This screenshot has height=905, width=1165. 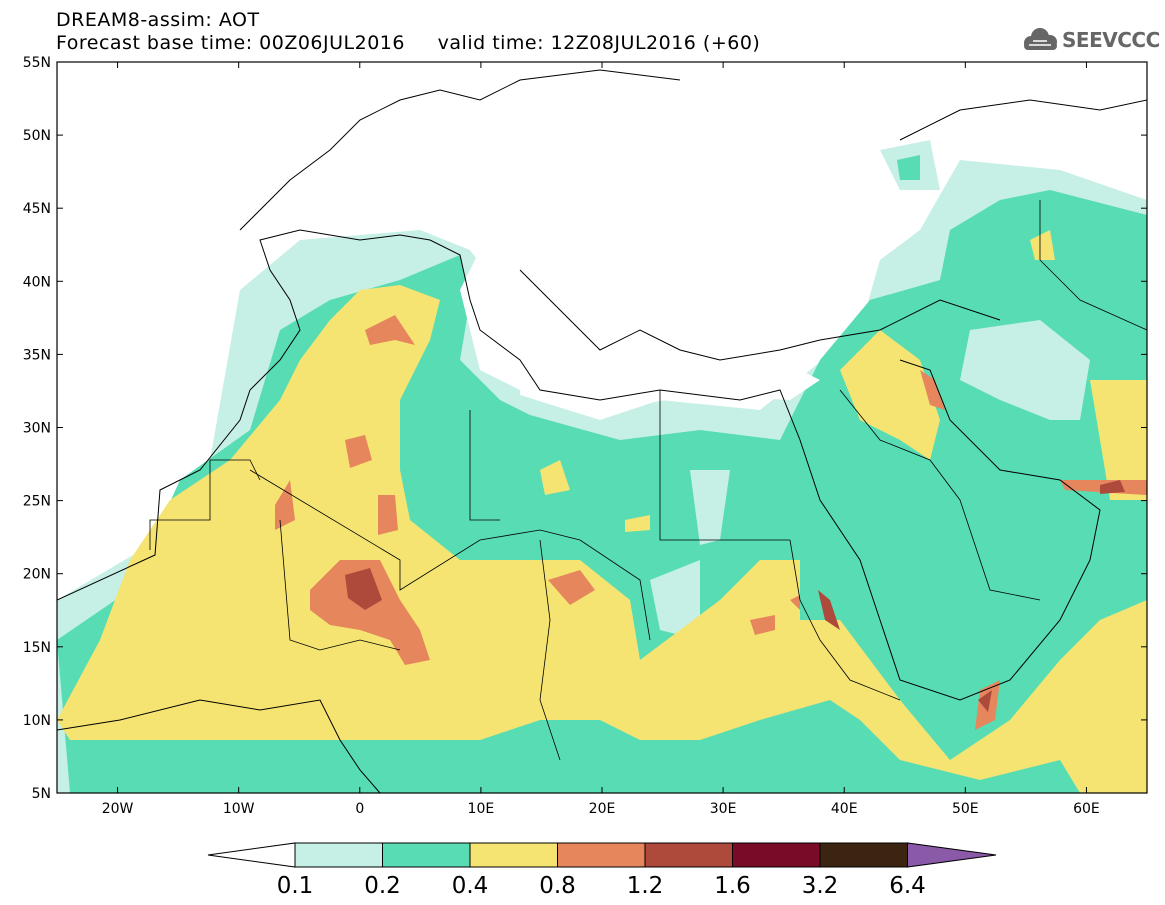 I want to click on lon-label: 10W, so click(x=239, y=809).